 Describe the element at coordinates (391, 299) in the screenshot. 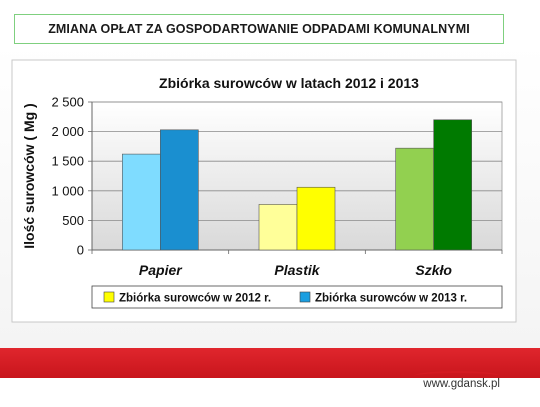

I see `legend-label: Zbiórka surowców w 2013 r.` at that location.